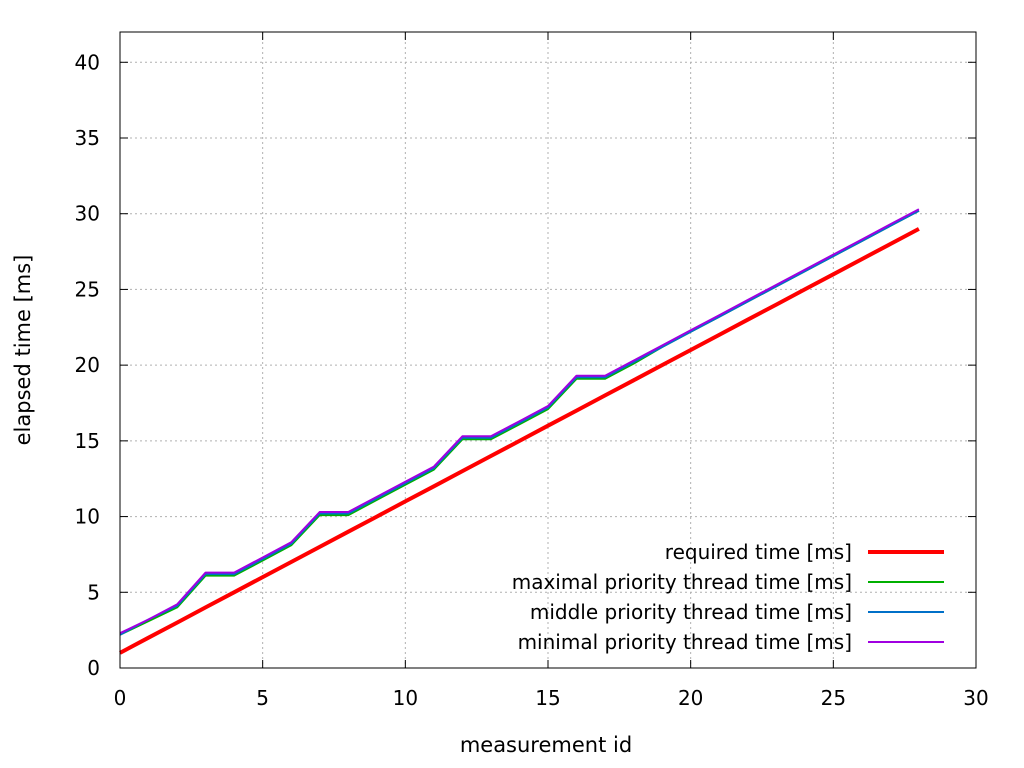  I want to click on x-tick-label: 10, so click(405, 698).